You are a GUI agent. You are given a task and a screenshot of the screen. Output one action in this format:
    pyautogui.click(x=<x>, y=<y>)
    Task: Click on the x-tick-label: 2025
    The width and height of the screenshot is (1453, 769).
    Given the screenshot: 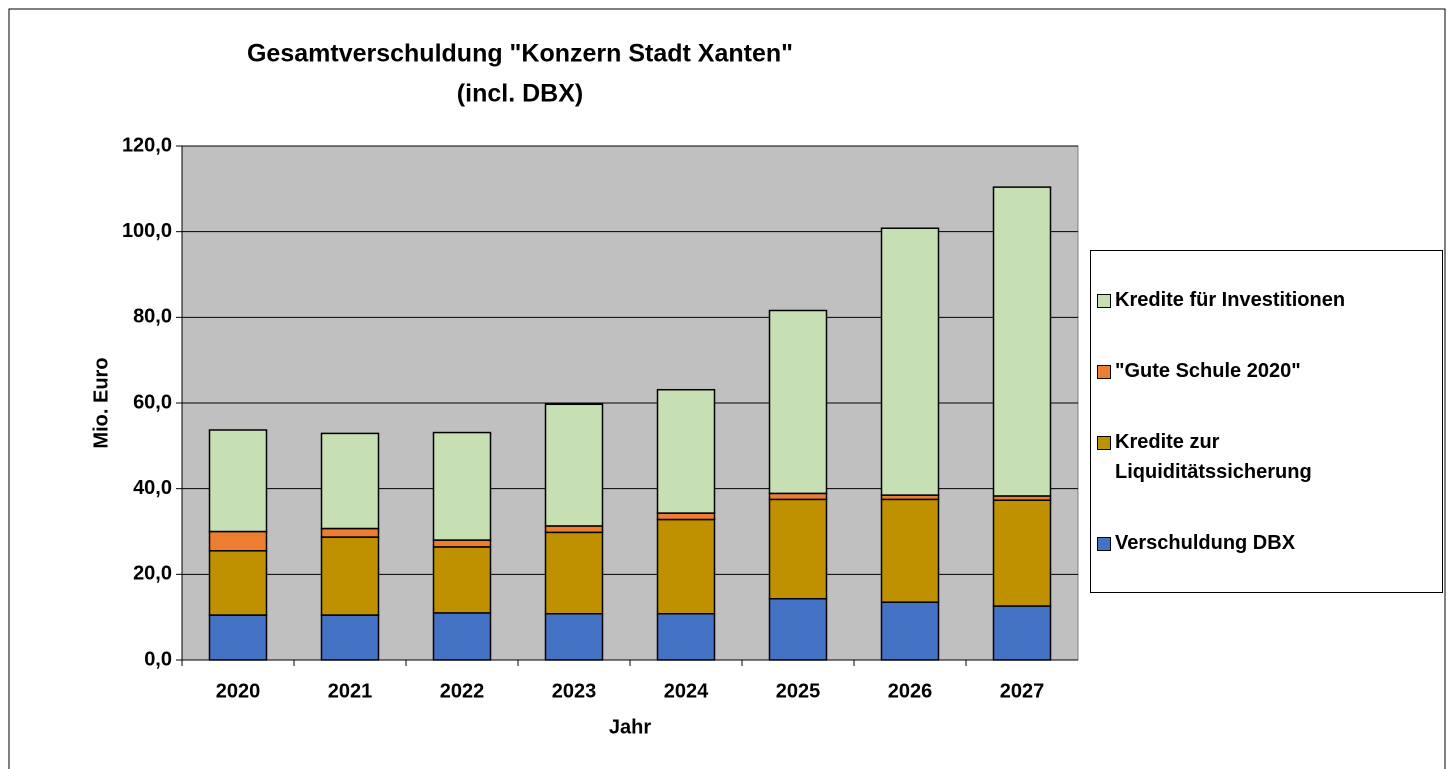 What is the action you would take?
    pyautogui.click(x=798, y=691)
    